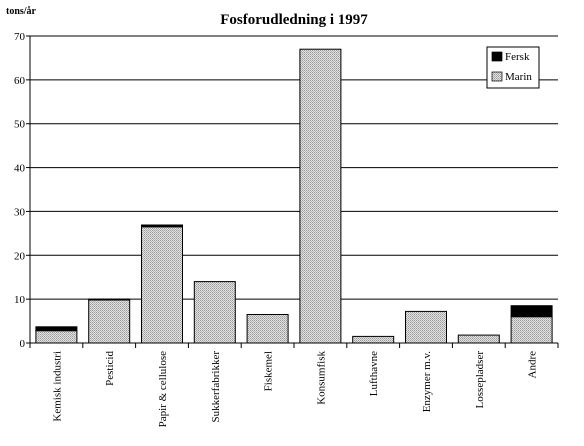 The image size is (584, 446). Describe the element at coordinates (294, 20) in the screenshot. I see `chart-title: Fosforudledning i 1997` at that location.